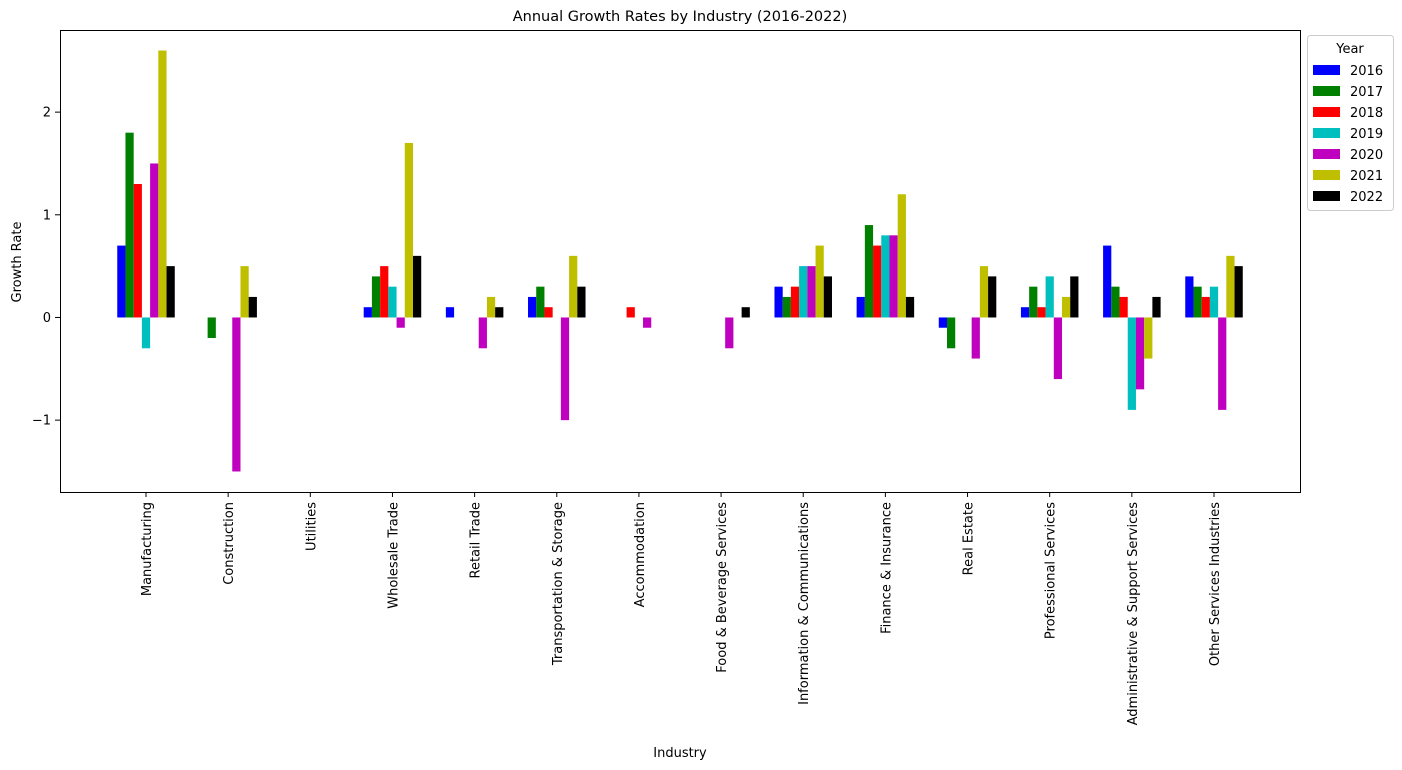 The image size is (1402, 770). I want to click on legend-box, so click(1350, 123).